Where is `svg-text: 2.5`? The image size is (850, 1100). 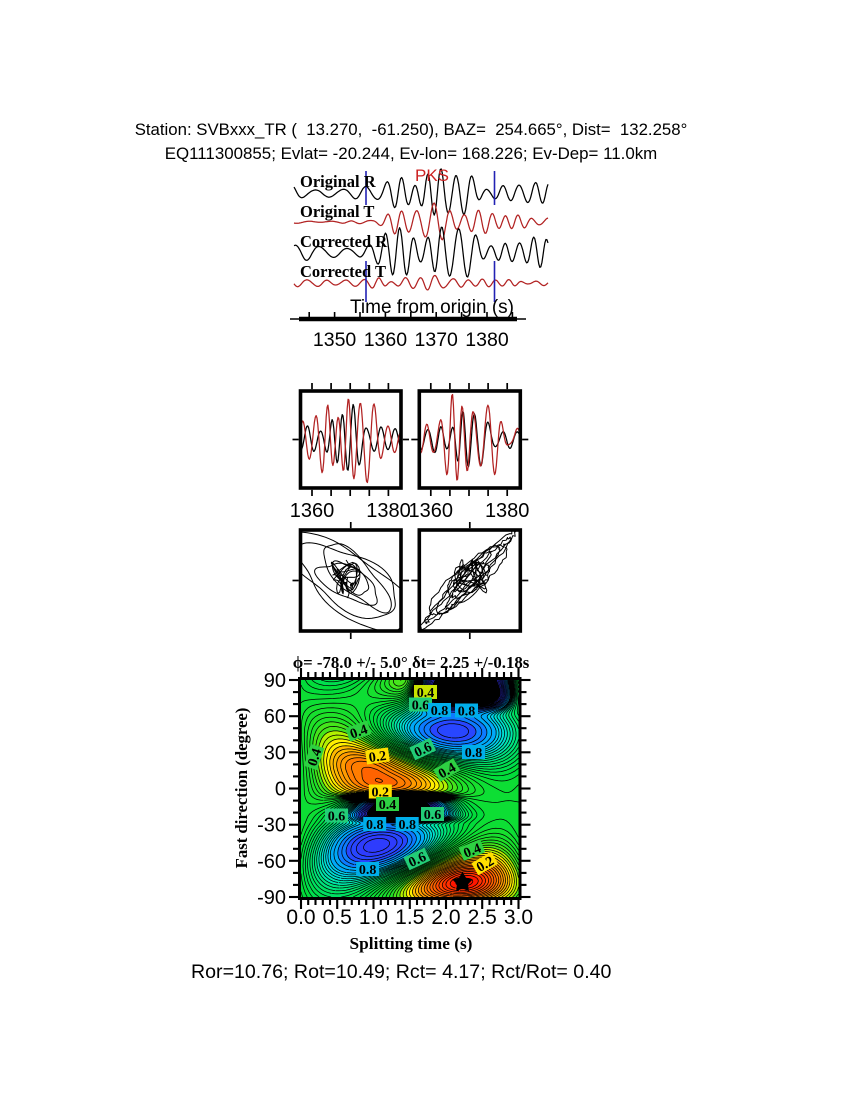
svg-text: 2.5 is located at coordinates (482, 917).